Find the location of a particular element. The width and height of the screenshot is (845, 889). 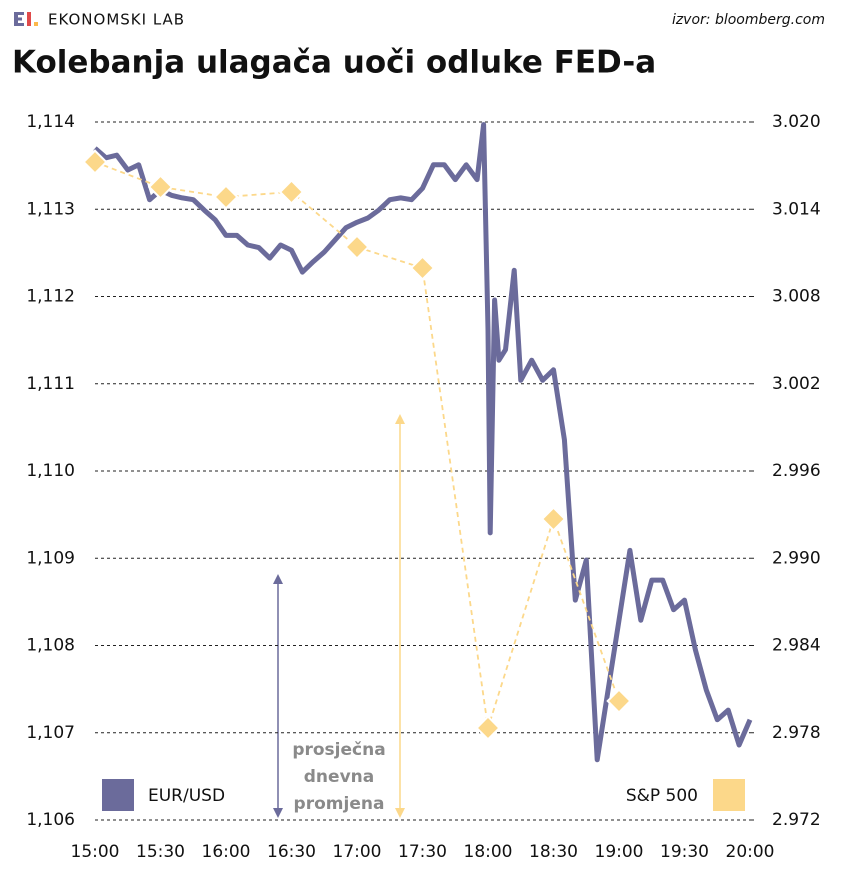

y2-tick-label: 2.984 is located at coordinates (796, 646).